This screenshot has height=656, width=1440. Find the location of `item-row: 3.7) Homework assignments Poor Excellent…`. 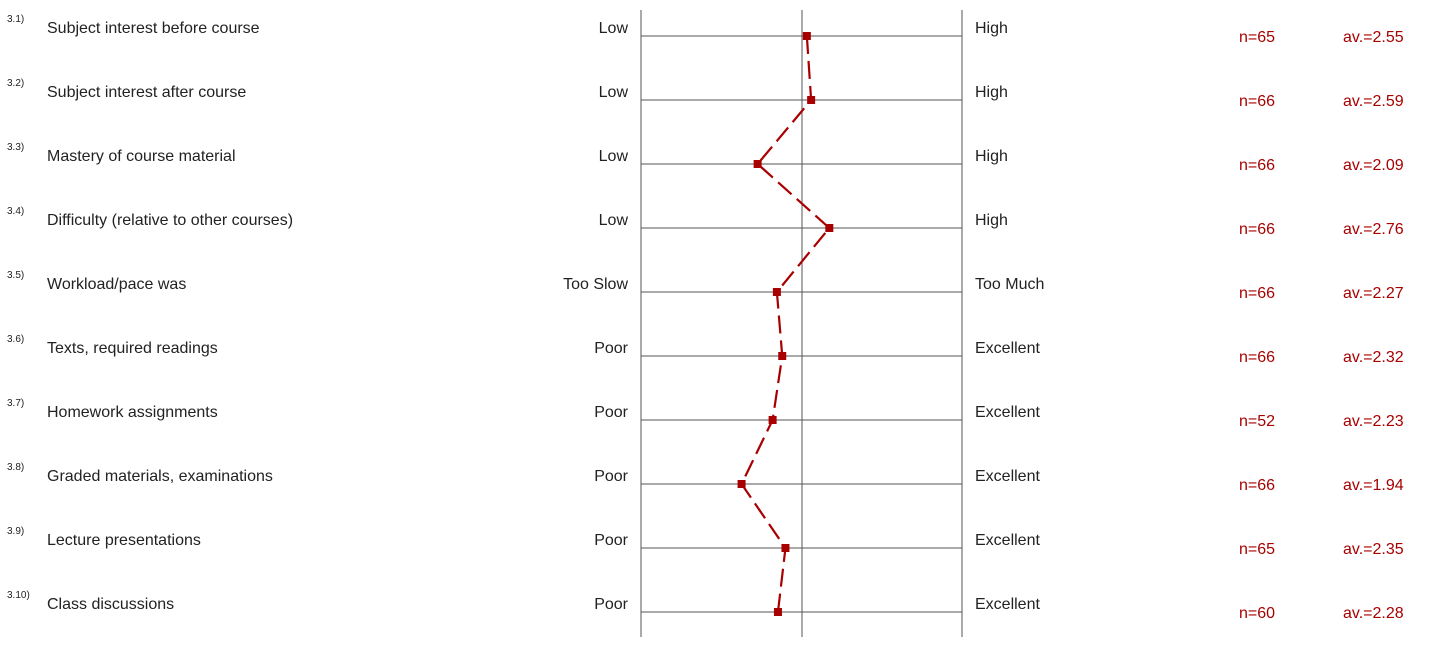

item-row: 3.7) Homework assignments Poor Excellent… is located at coordinates (720, 431).